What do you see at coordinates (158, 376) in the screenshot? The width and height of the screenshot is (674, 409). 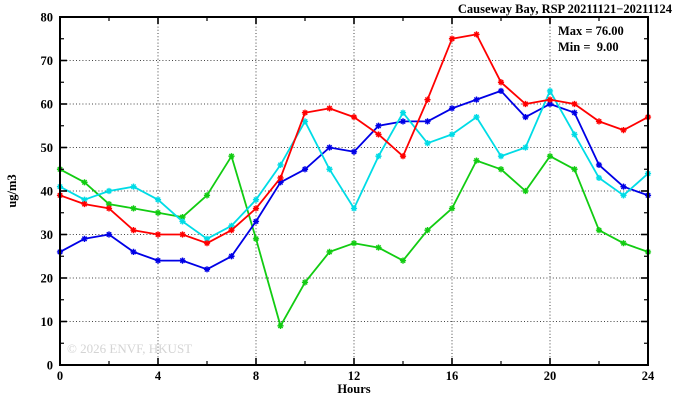 I see `x-tick-label: 4` at bounding box center [158, 376].